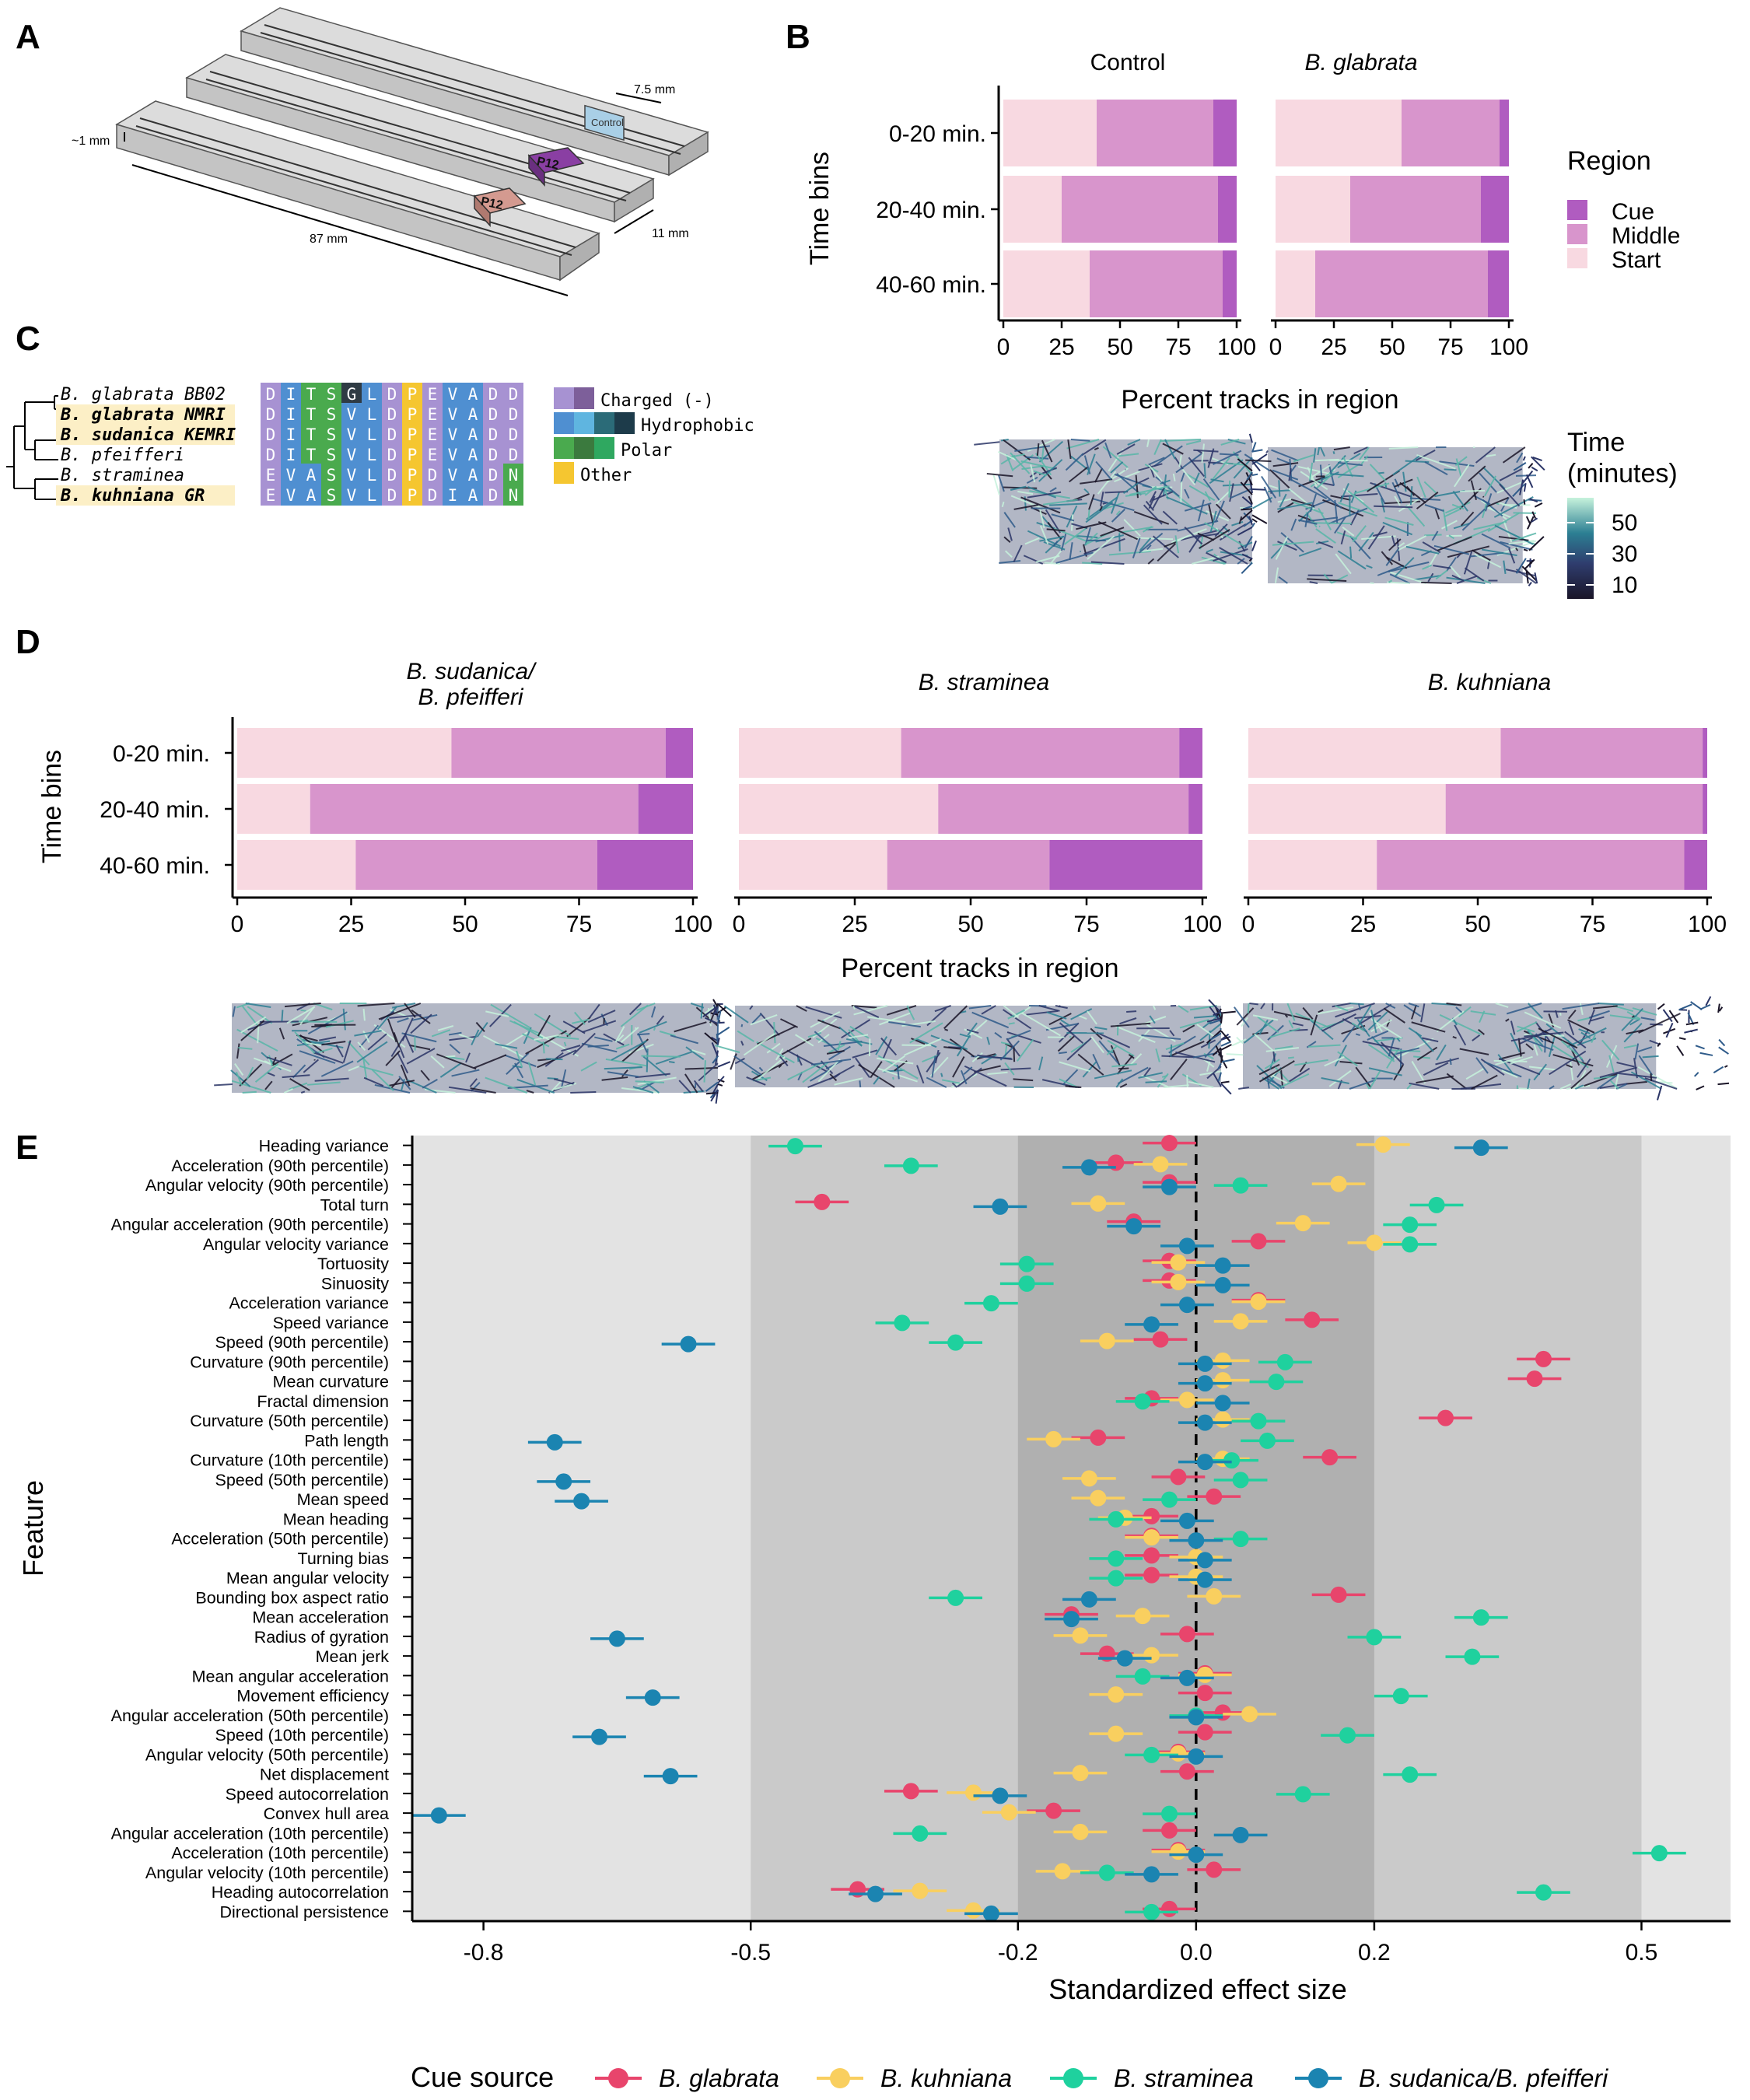 The width and height of the screenshot is (1750, 2100). Describe the element at coordinates (296, 1244) in the screenshot. I see `feature-label: Angular velocity variance` at that location.